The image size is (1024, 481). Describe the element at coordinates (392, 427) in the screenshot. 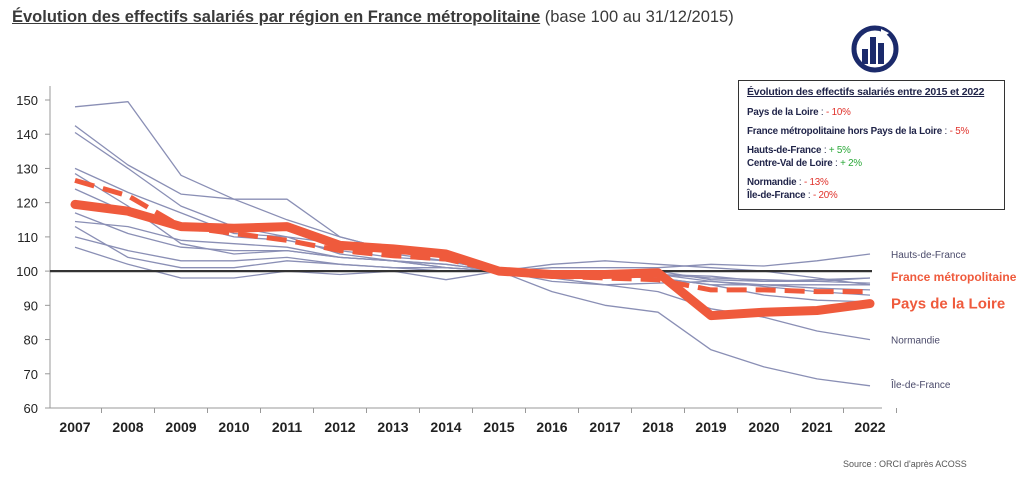

I see `x-tick-label: 2013` at that location.